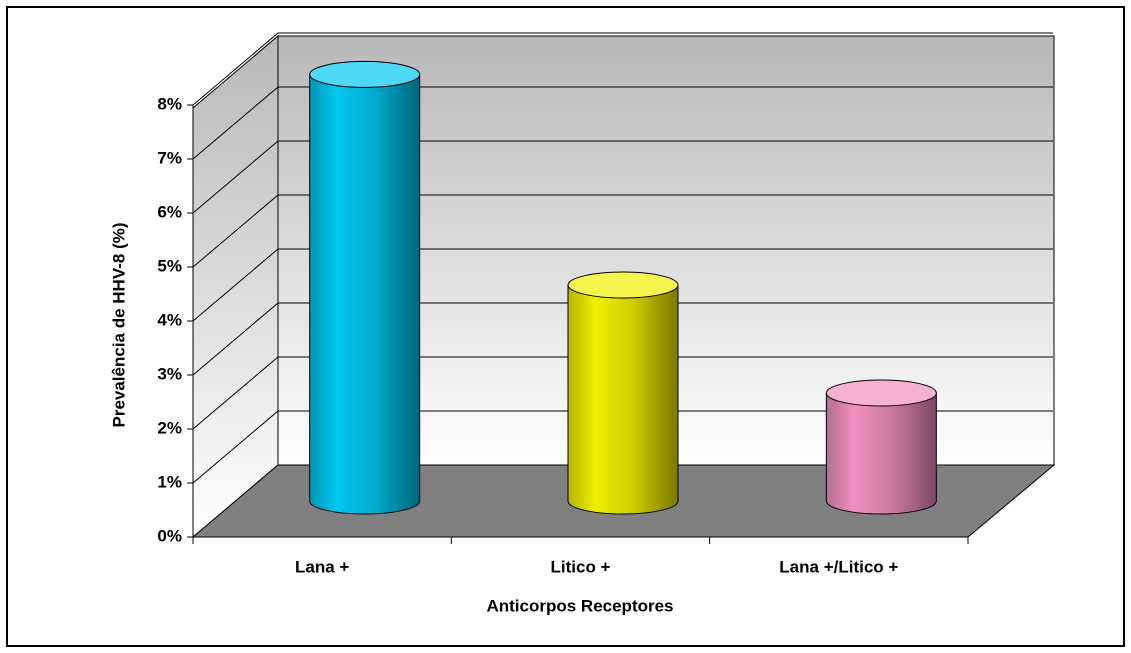 This screenshot has width=1131, height=653. I want to click on x-tick-label: Lana +, so click(322, 566).